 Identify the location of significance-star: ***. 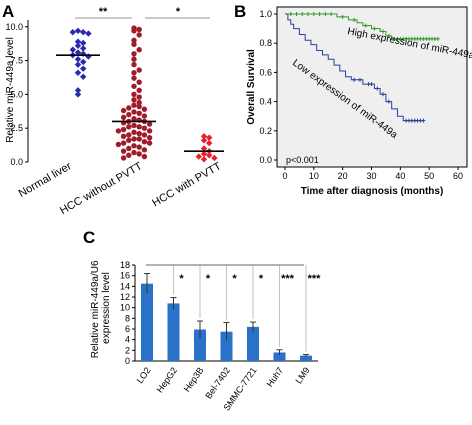
(315, 279).